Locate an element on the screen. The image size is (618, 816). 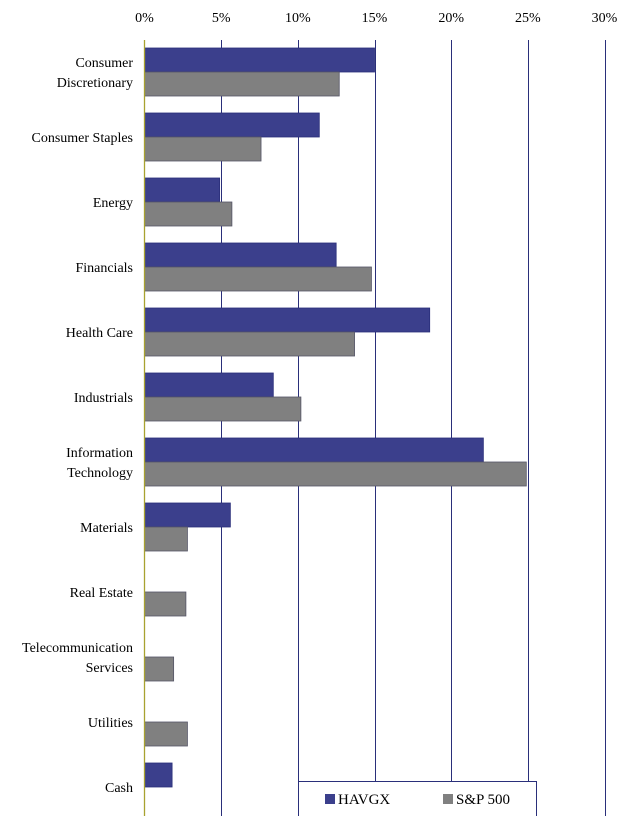
x-tick-label: 0% is located at coordinates (144, 18).